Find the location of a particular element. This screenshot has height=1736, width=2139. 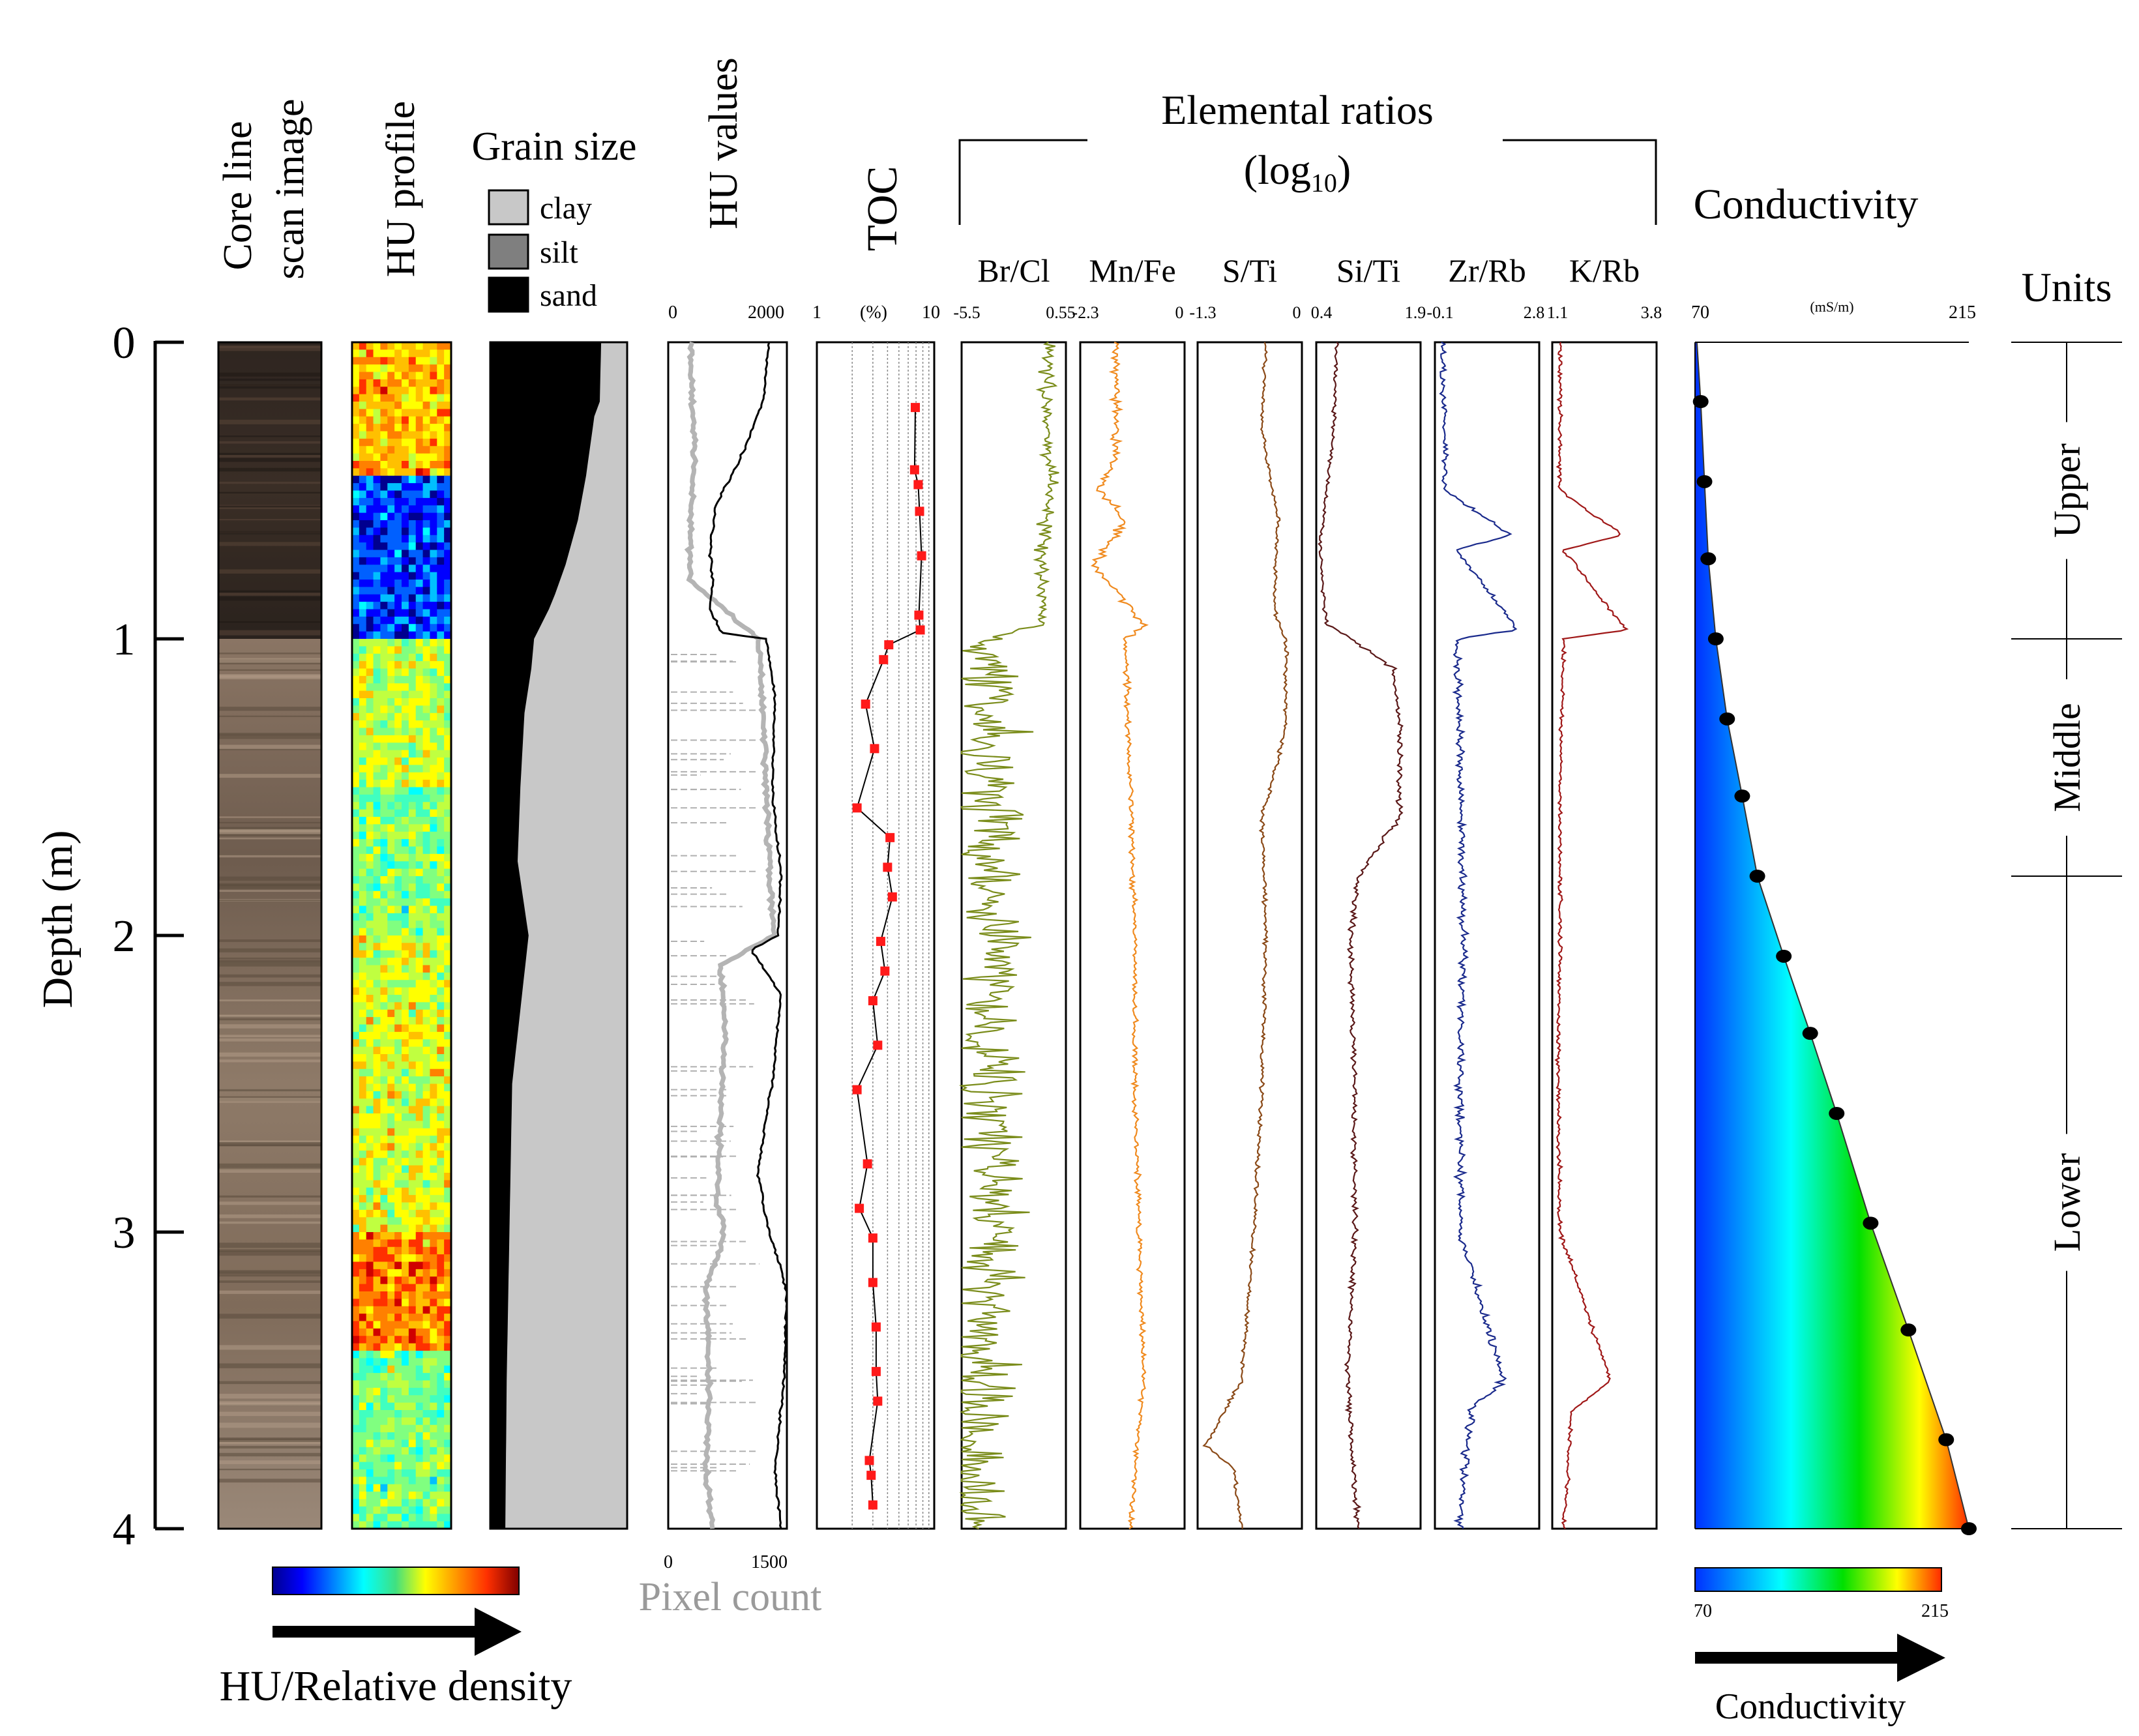

track-title: Br/Cl is located at coordinates (1013, 270).